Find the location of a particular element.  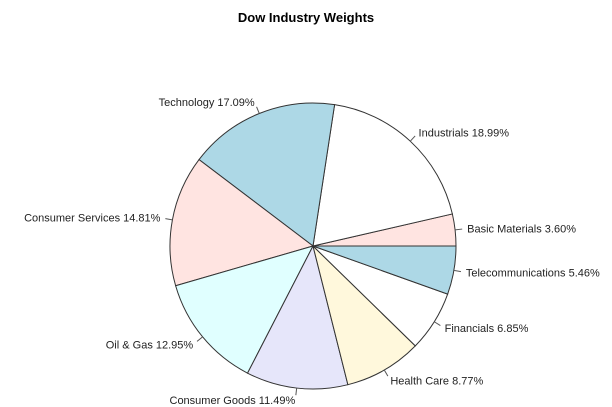

label-financials: Financials 6.85% is located at coordinates (487, 329).